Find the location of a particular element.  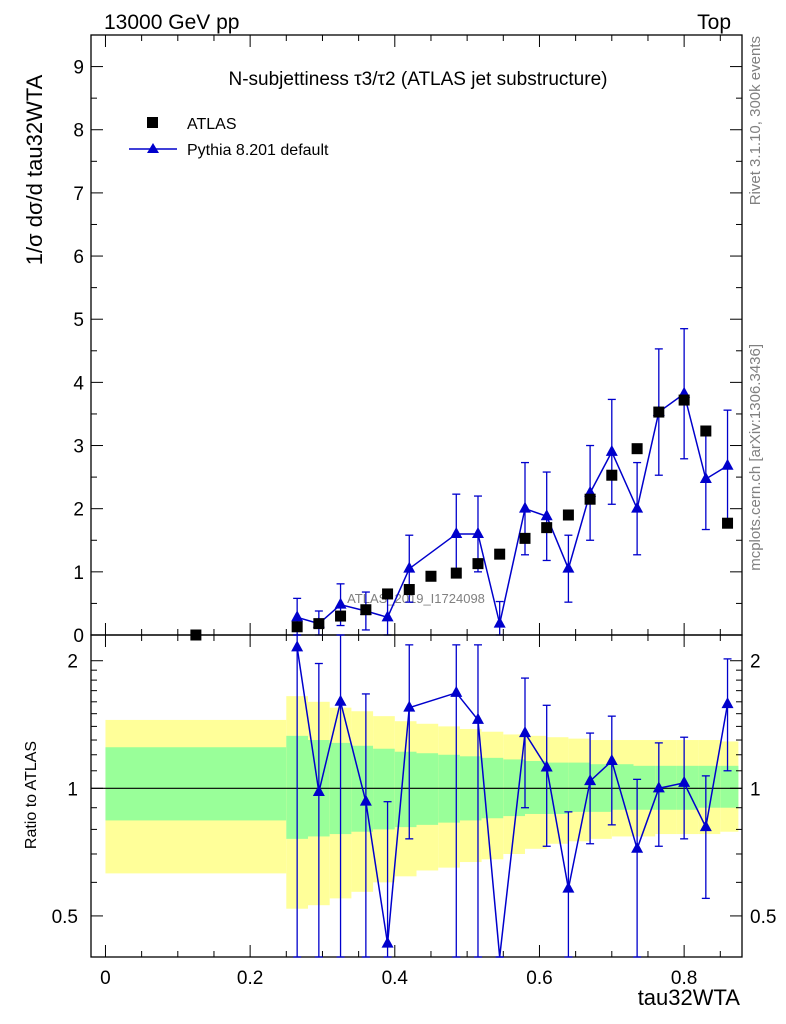

ratio-tick-label-right: 2 is located at coordinates (755, 662).